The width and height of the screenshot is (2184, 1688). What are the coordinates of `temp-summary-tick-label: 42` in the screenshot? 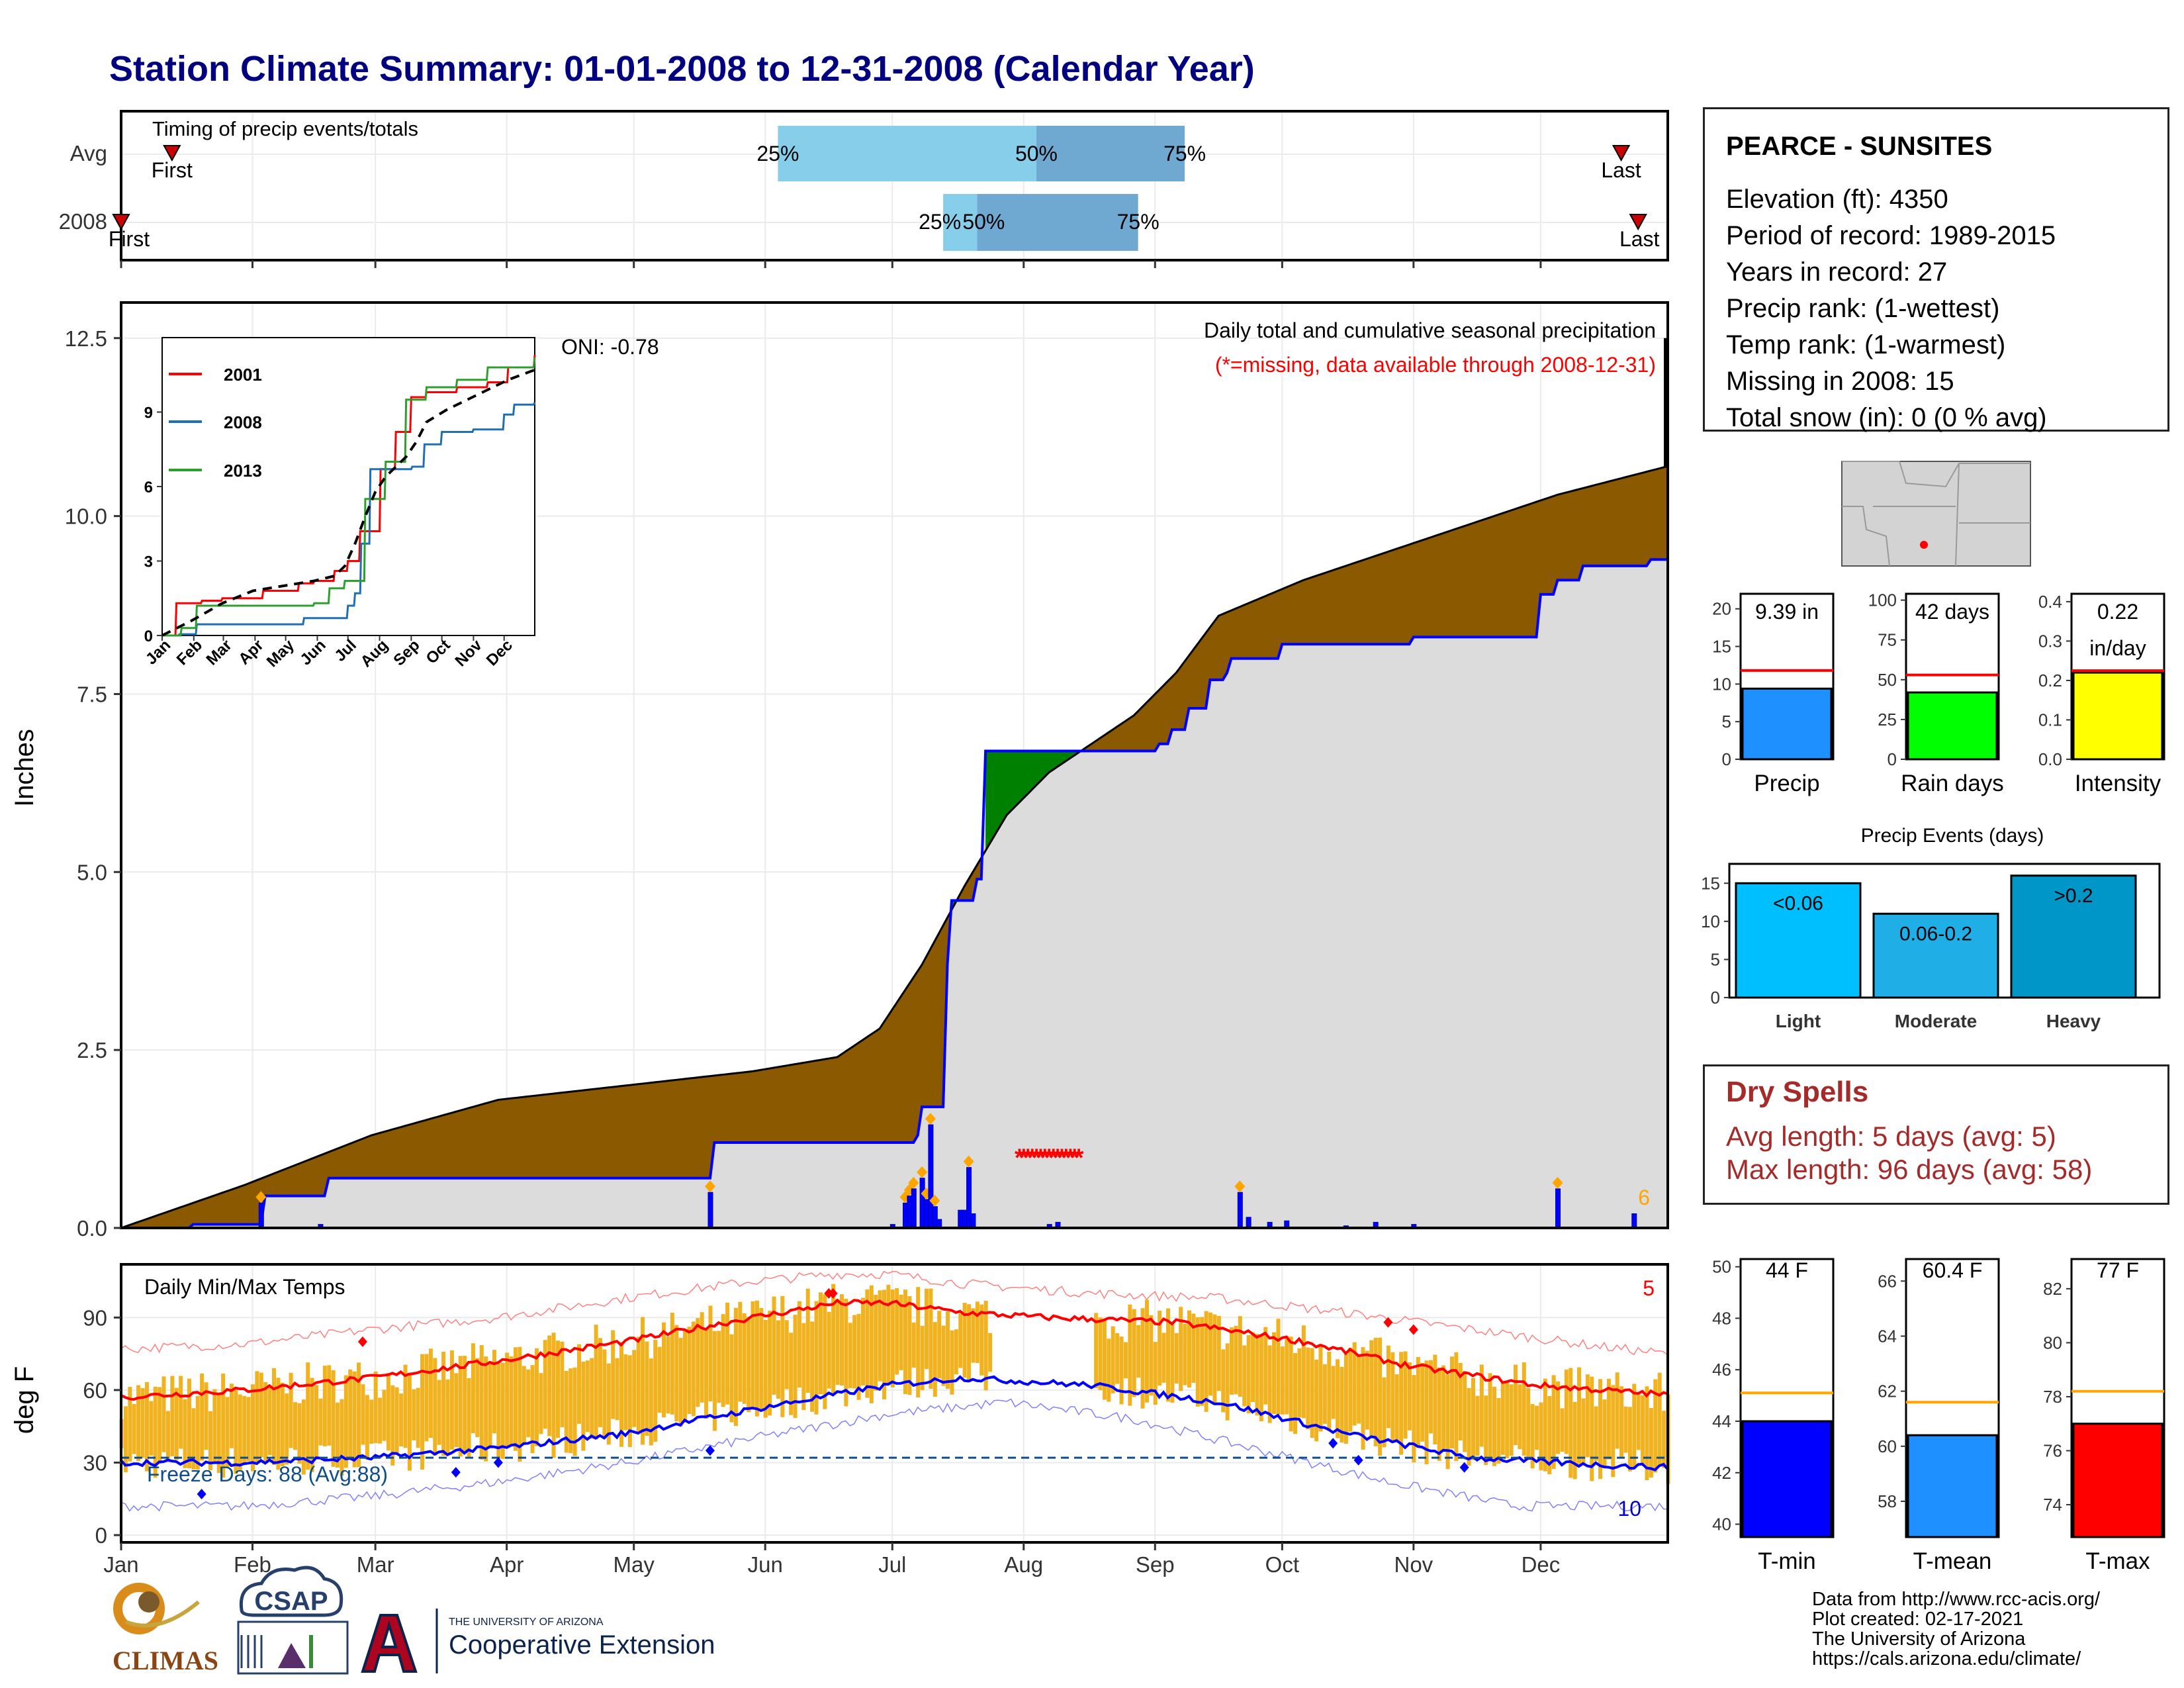 It's located at (1721, 1473).